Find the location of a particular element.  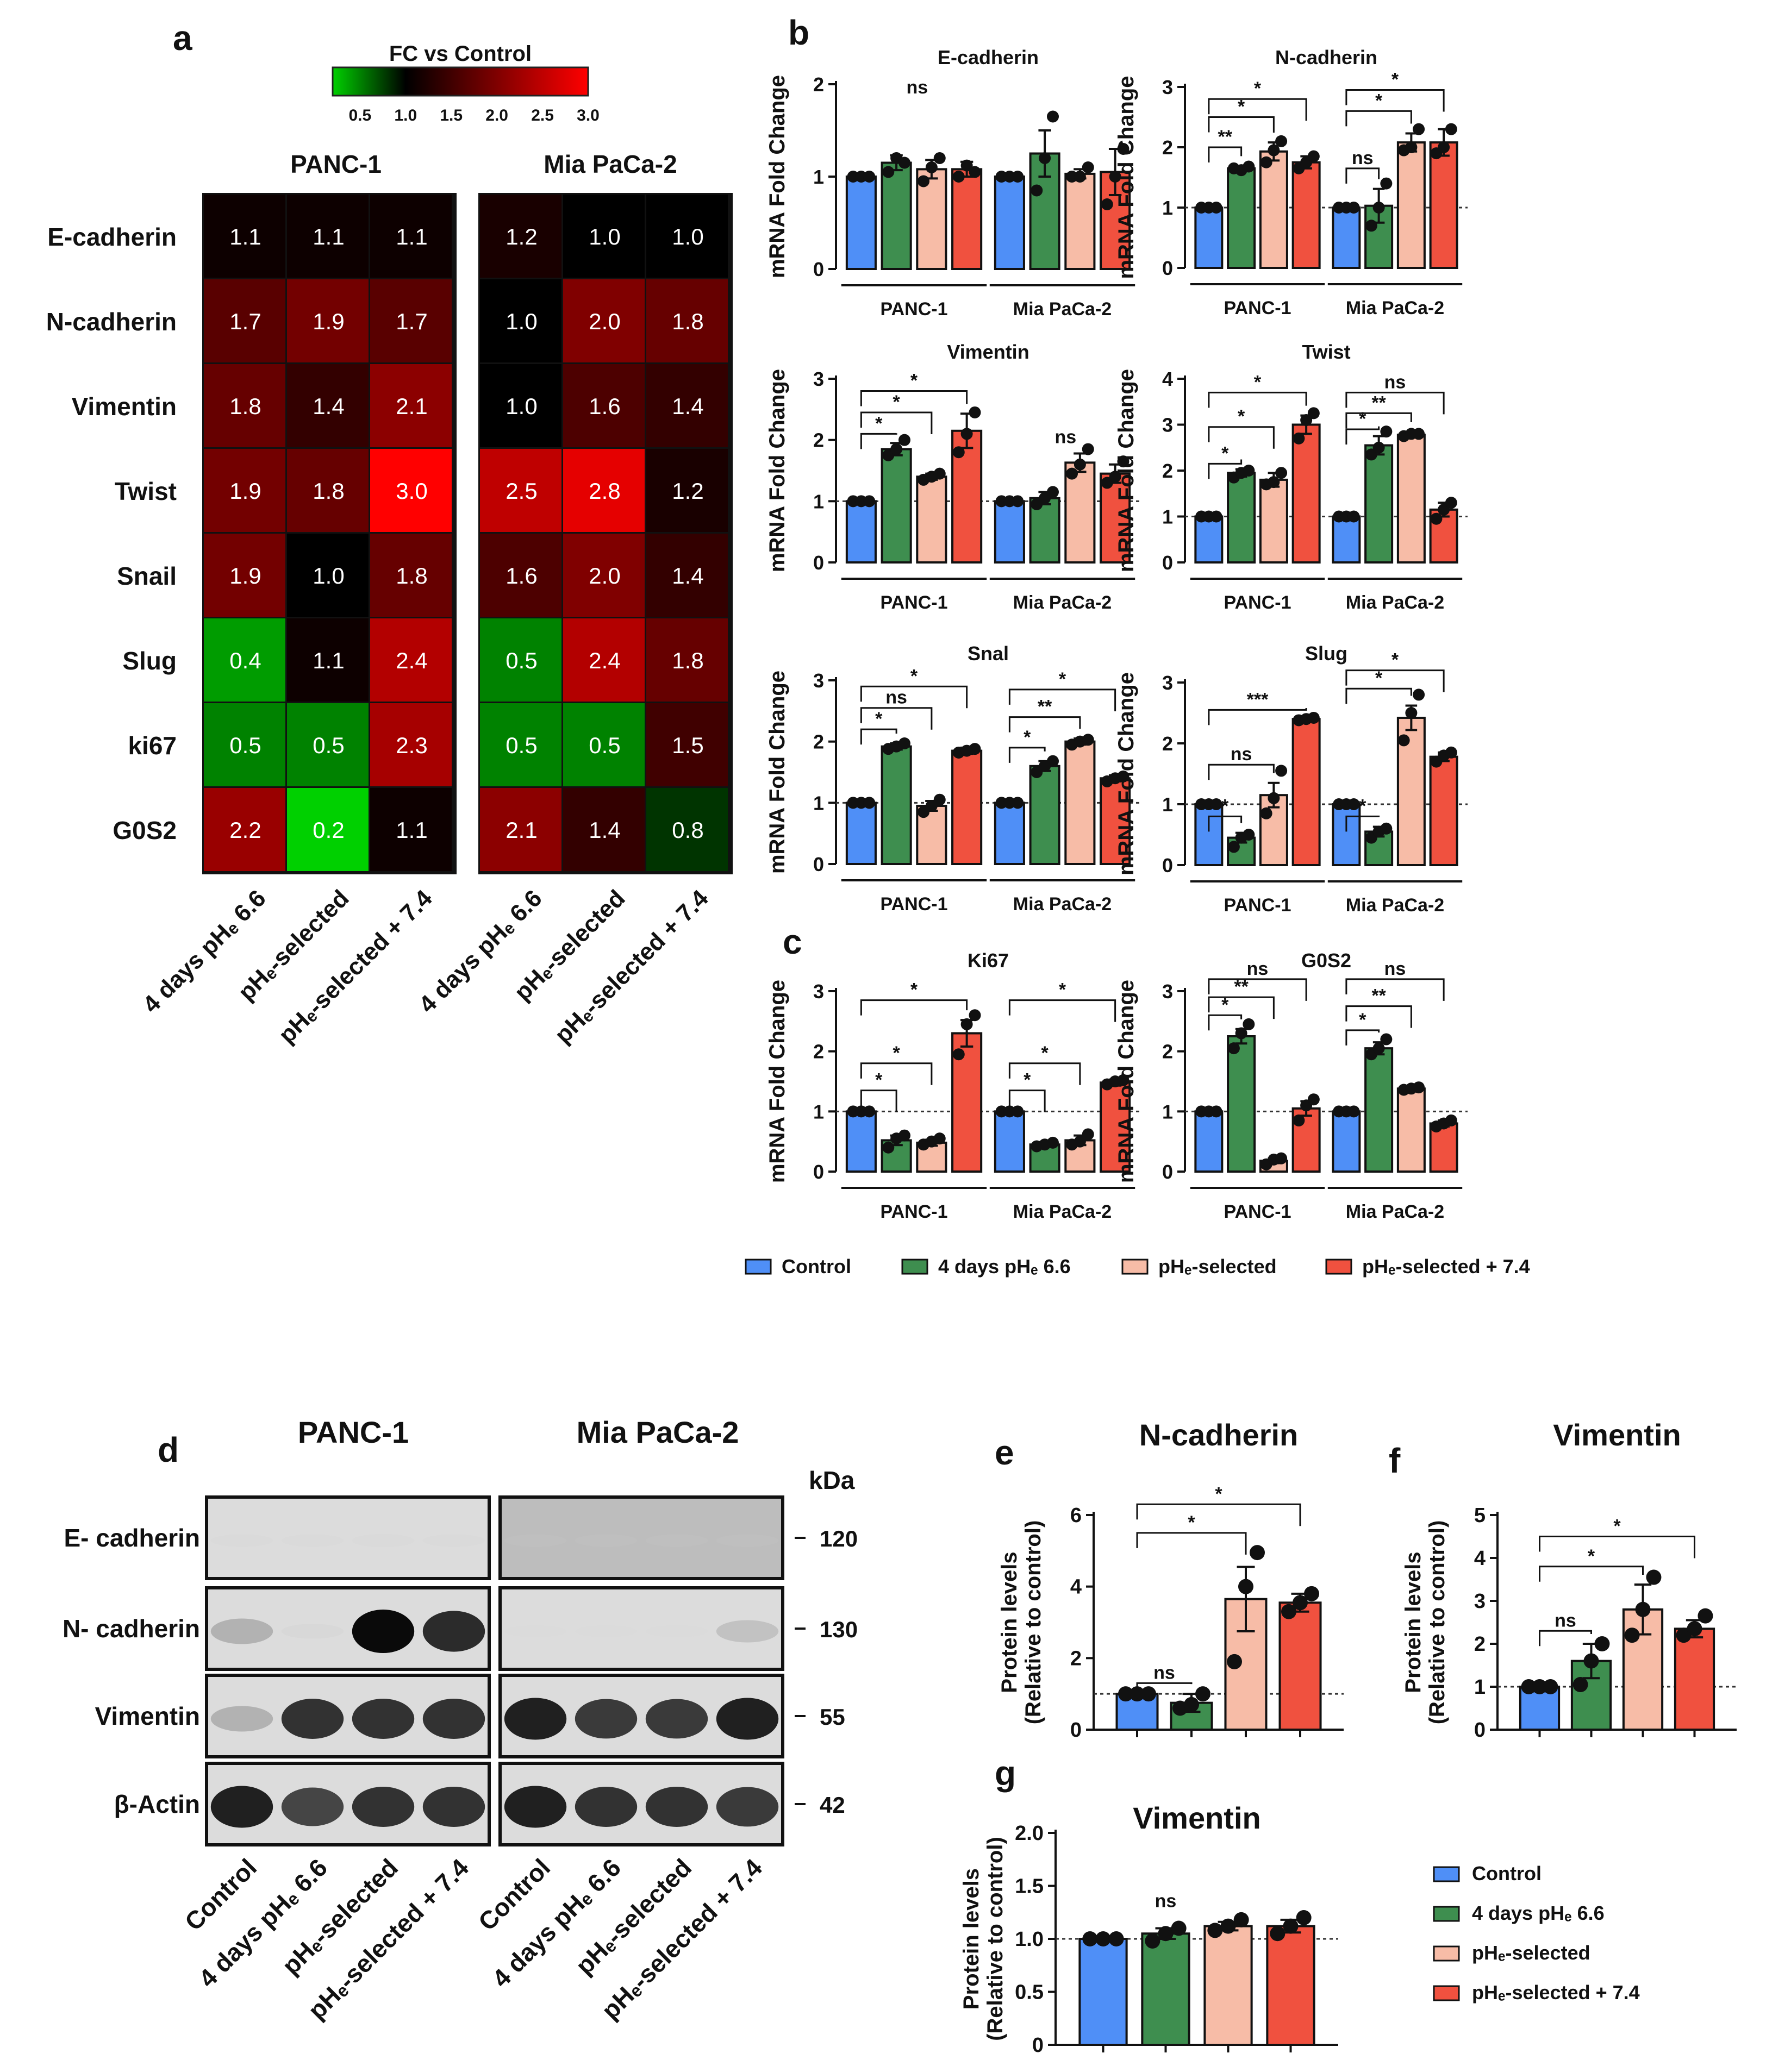

panel-label-d: d is located at coordinates (168, 1449).